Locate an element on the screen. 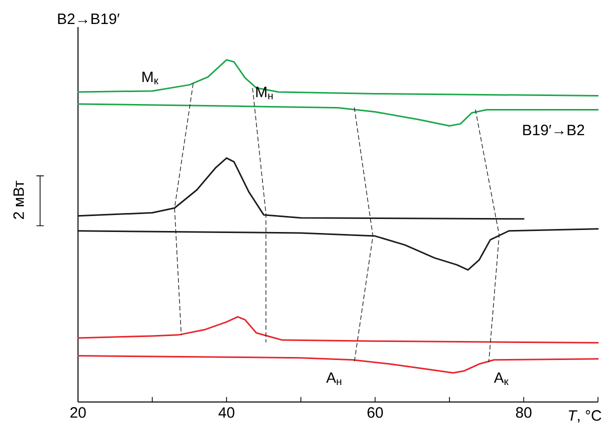 The width and height of the screenshot is (614, 441). annotation: A$_{к}$ is located at coordinates (501, 378).